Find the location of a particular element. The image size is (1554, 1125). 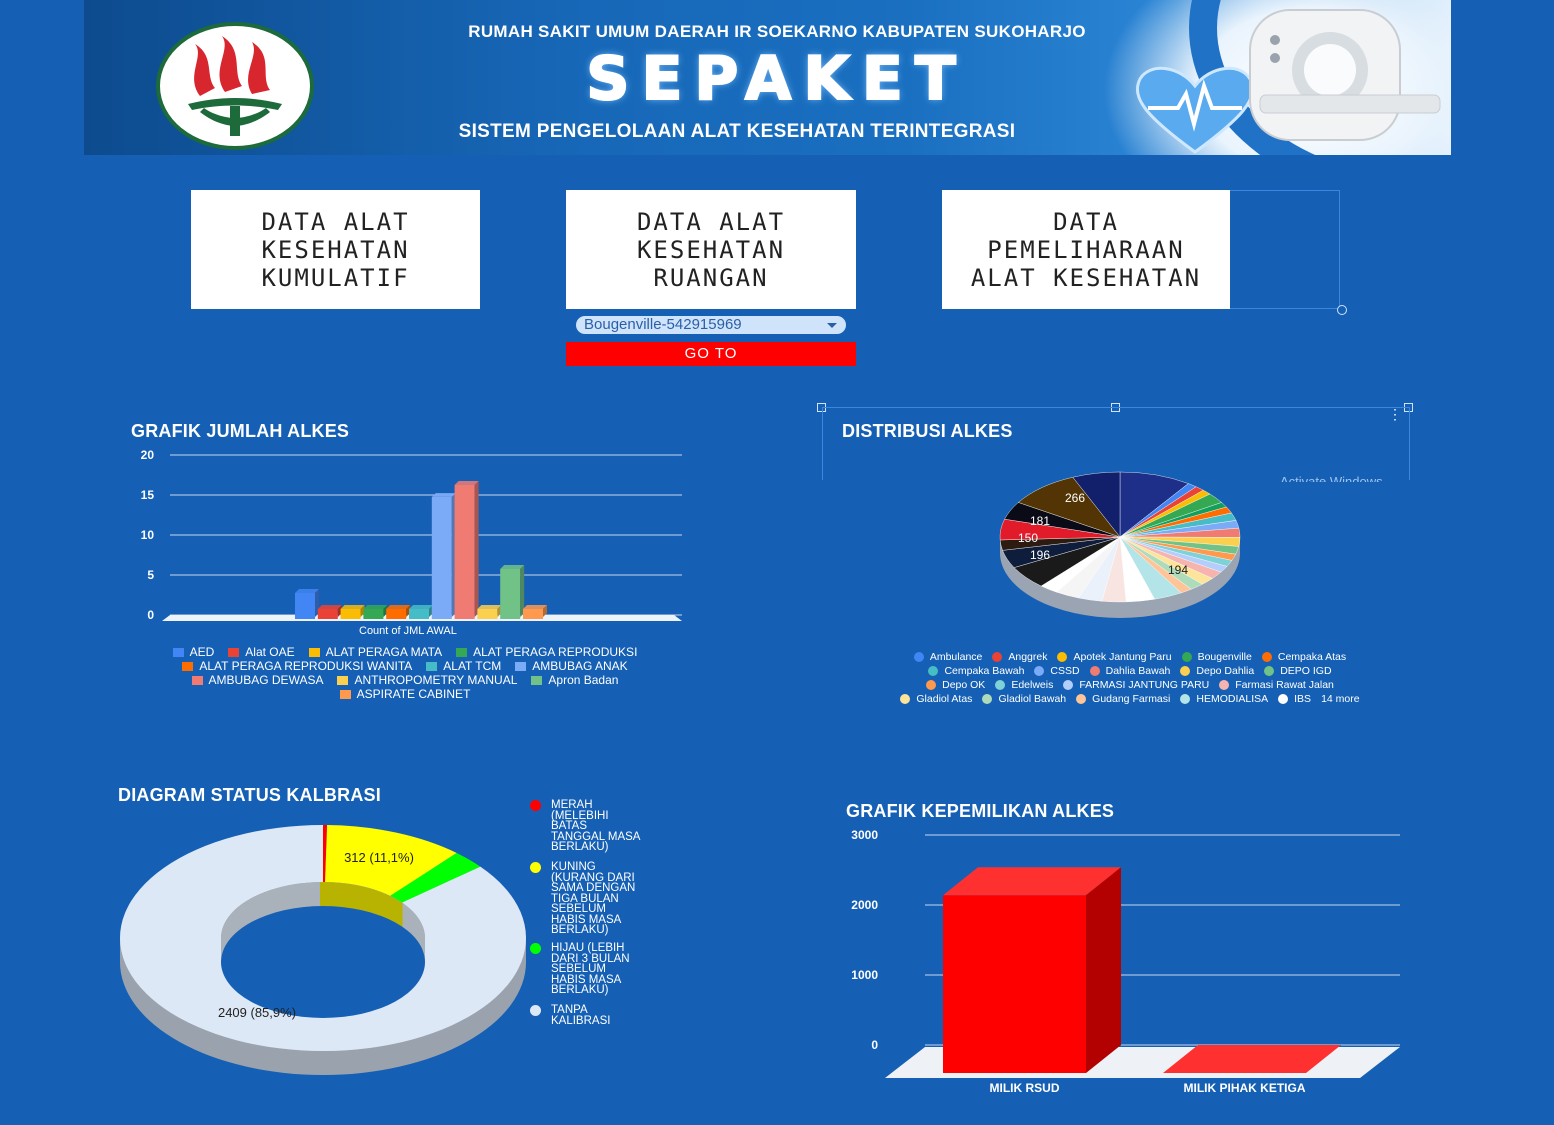

pie-data-label: 150 is located at coordinates (1028, 538).